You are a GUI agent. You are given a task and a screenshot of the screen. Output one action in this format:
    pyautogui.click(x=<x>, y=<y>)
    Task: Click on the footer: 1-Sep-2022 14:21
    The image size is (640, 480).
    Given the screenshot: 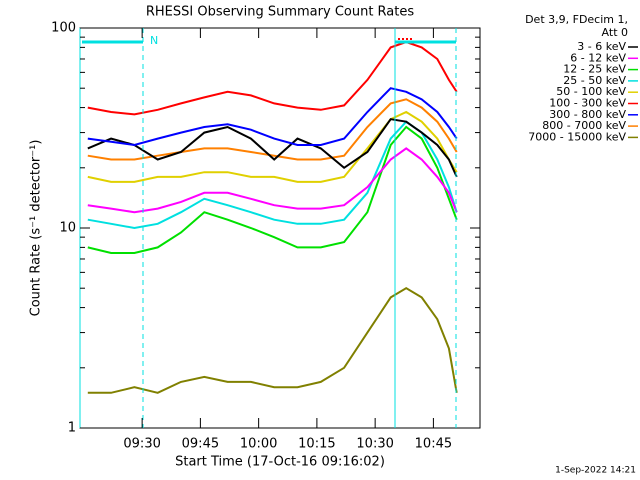 What is the action you would take?
    pyautogui.click(x=595, y=471)
    